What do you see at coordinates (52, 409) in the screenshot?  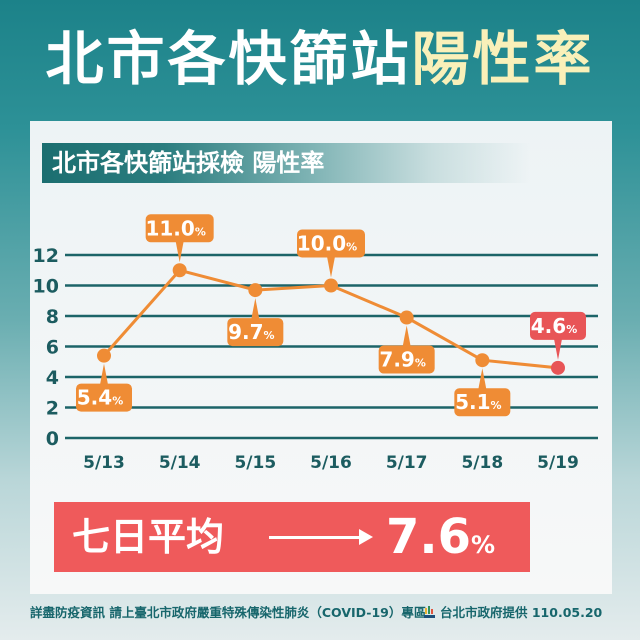 I see `y-tick-label: 2` at bounding box center [52, 409].